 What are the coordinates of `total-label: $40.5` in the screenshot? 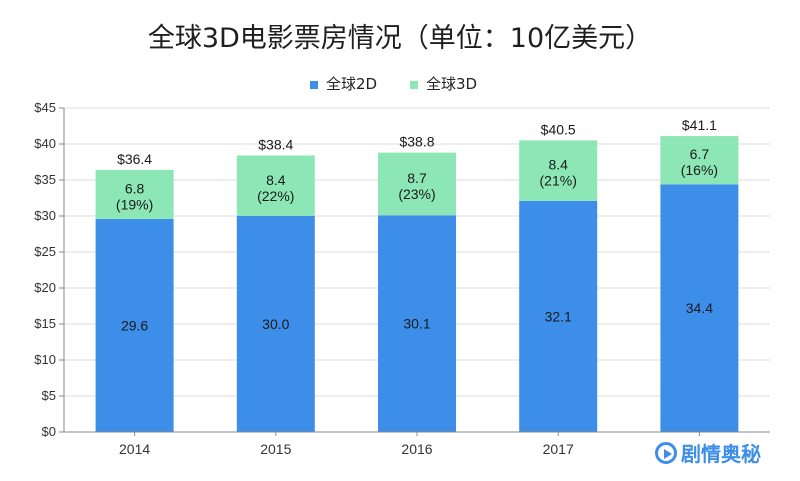 It's located at (558, 129).